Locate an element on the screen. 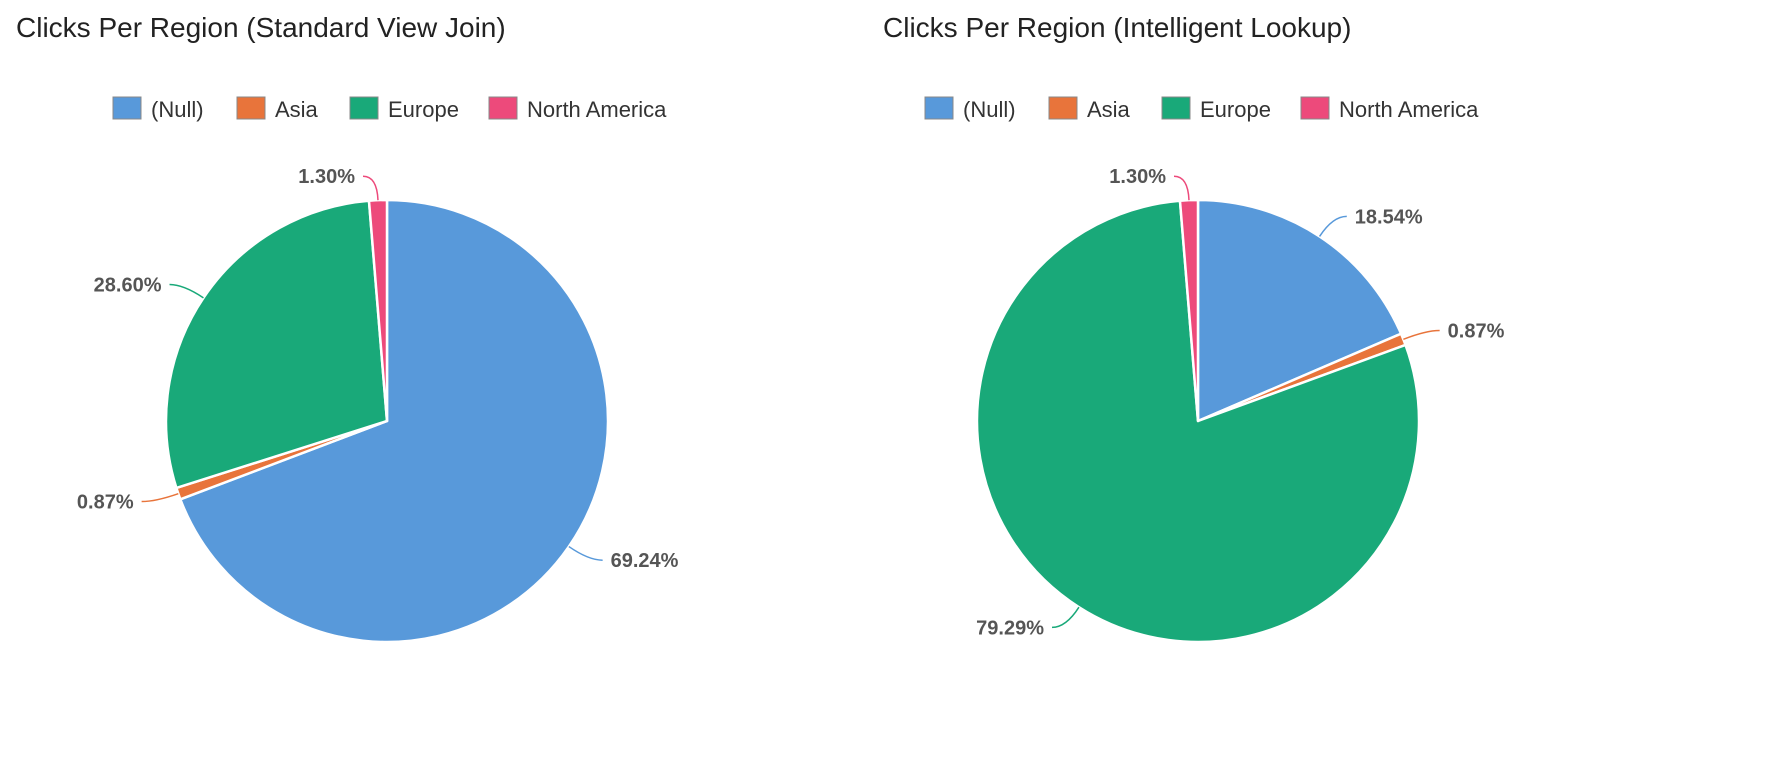 The image size is (1766, 770). chart-title: Clicks Per Region (Standard View Join) is located at coordinates (261, 27).